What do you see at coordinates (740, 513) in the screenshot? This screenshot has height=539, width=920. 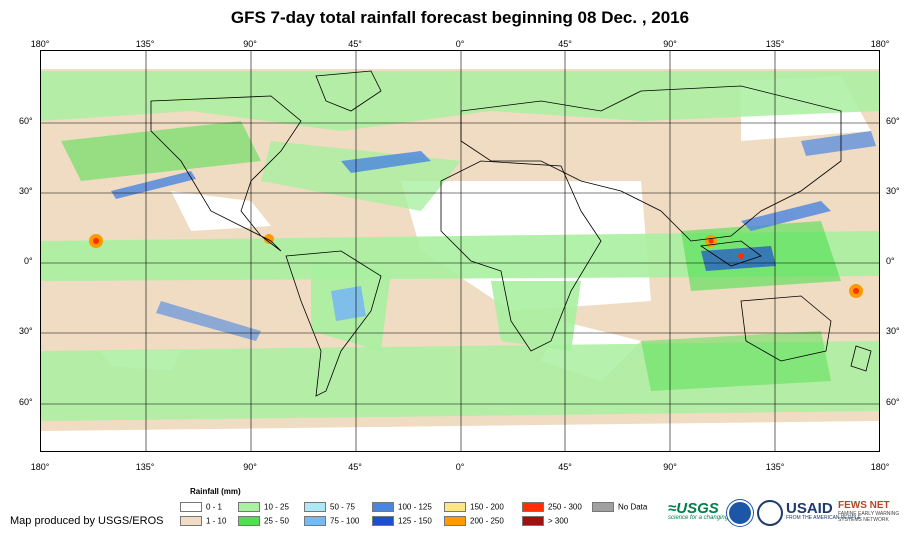 I see `noaa-logo-icon` at bounding box center [740, 513].